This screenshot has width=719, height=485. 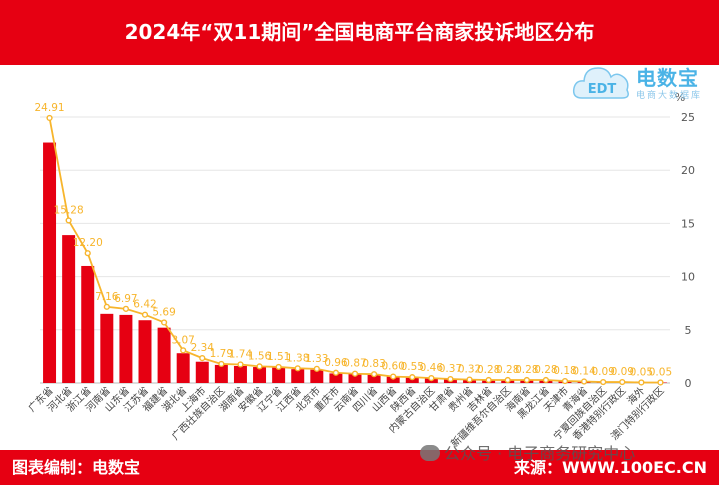 I want to click on logo: EDT 电数宝 电商大数据库, so click(x=642, y=84).